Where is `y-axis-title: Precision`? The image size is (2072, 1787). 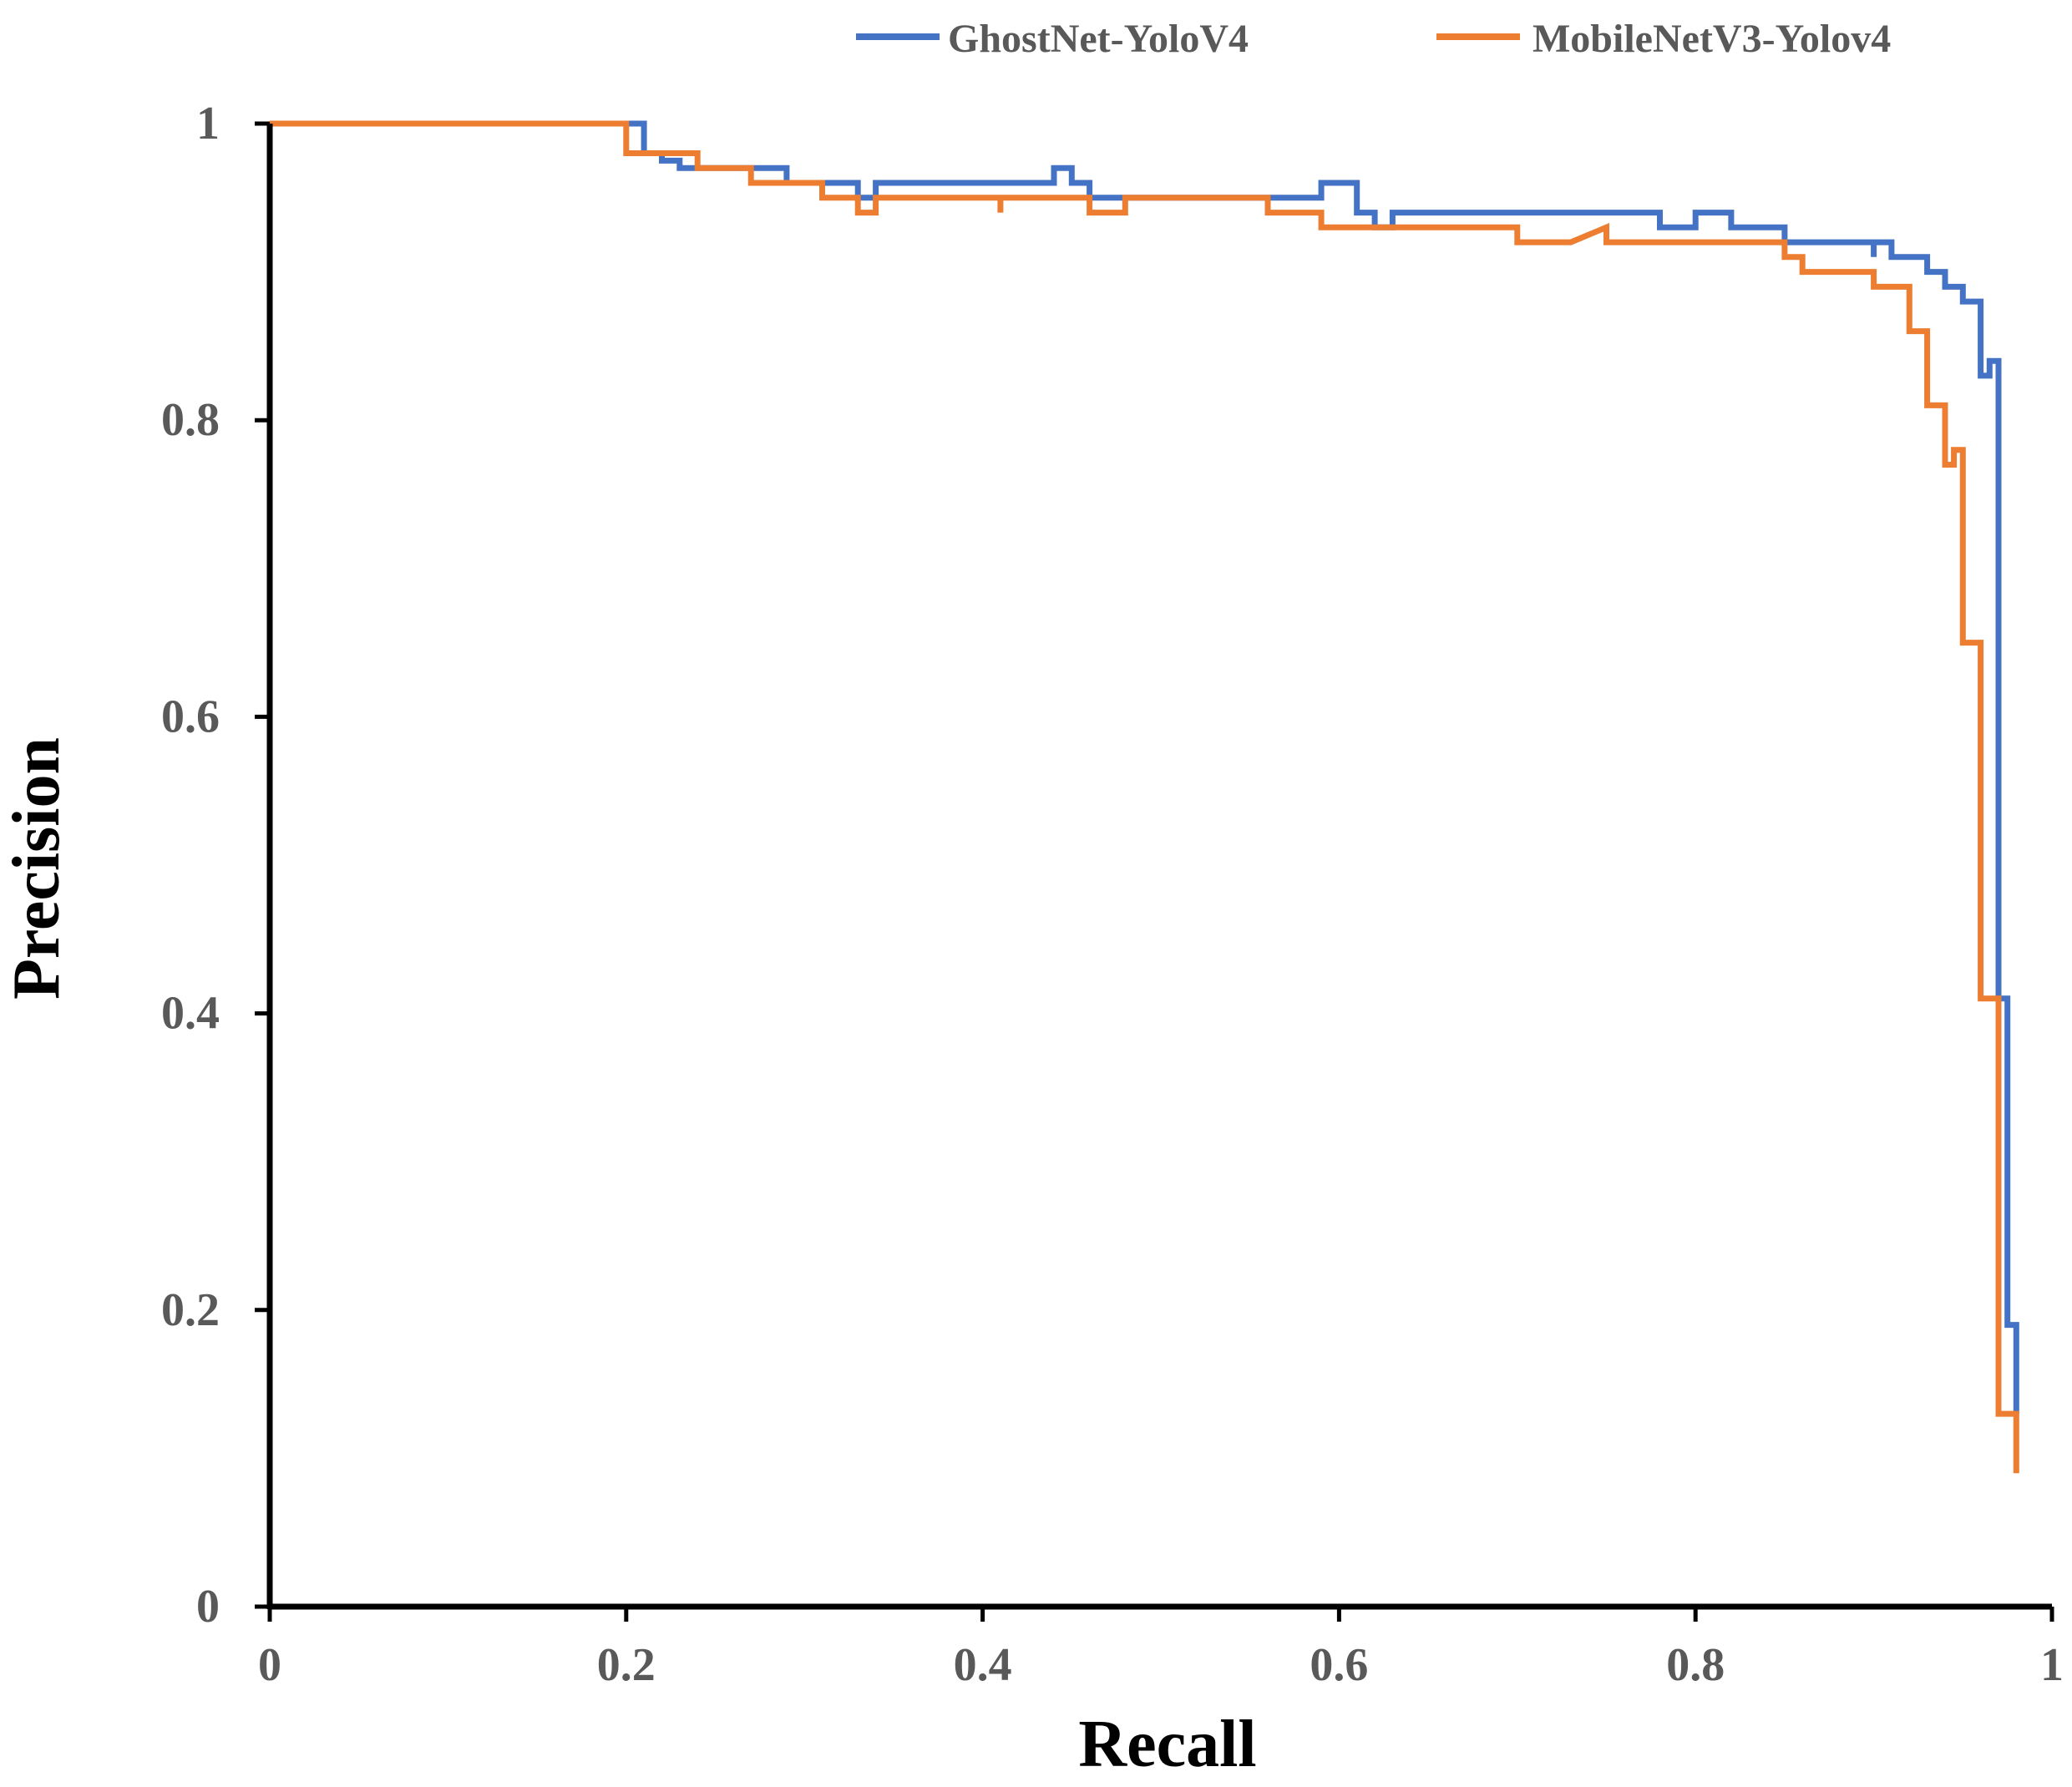
y-axis-title: Precision is located at coordinates (36, 868).